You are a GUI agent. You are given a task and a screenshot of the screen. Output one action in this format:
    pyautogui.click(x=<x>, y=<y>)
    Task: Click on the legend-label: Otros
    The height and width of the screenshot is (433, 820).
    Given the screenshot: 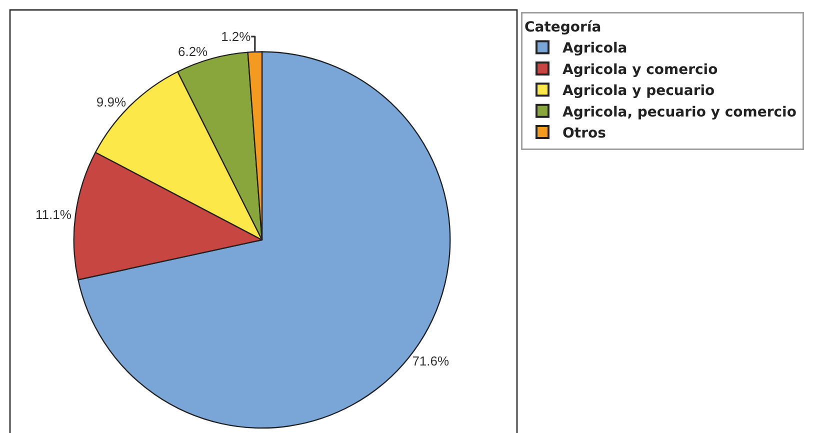 What is the action you would take?
    pyautogui.click(x=584, y=134)
    